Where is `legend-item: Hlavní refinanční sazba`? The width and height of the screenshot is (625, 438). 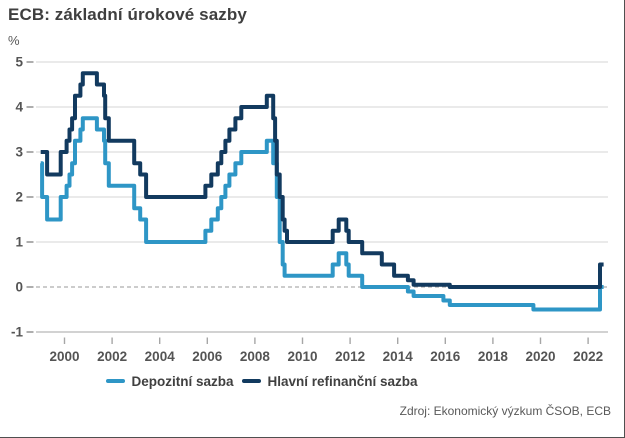 legend-item: Hlavní refinanční sazba is located at coordinates (330, 381).